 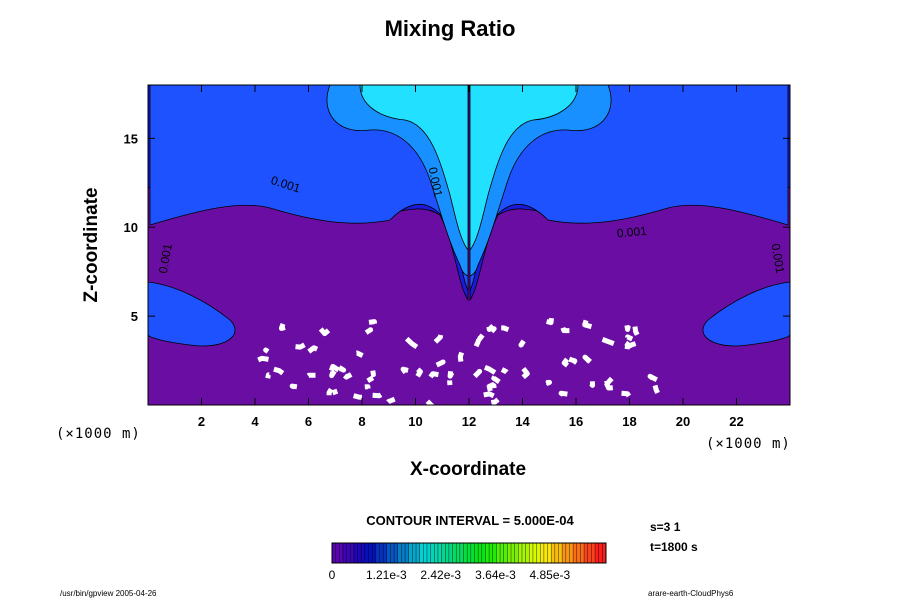 I want to click on x-unit-label-right: (×1000 m), so click(x=748, y=444).